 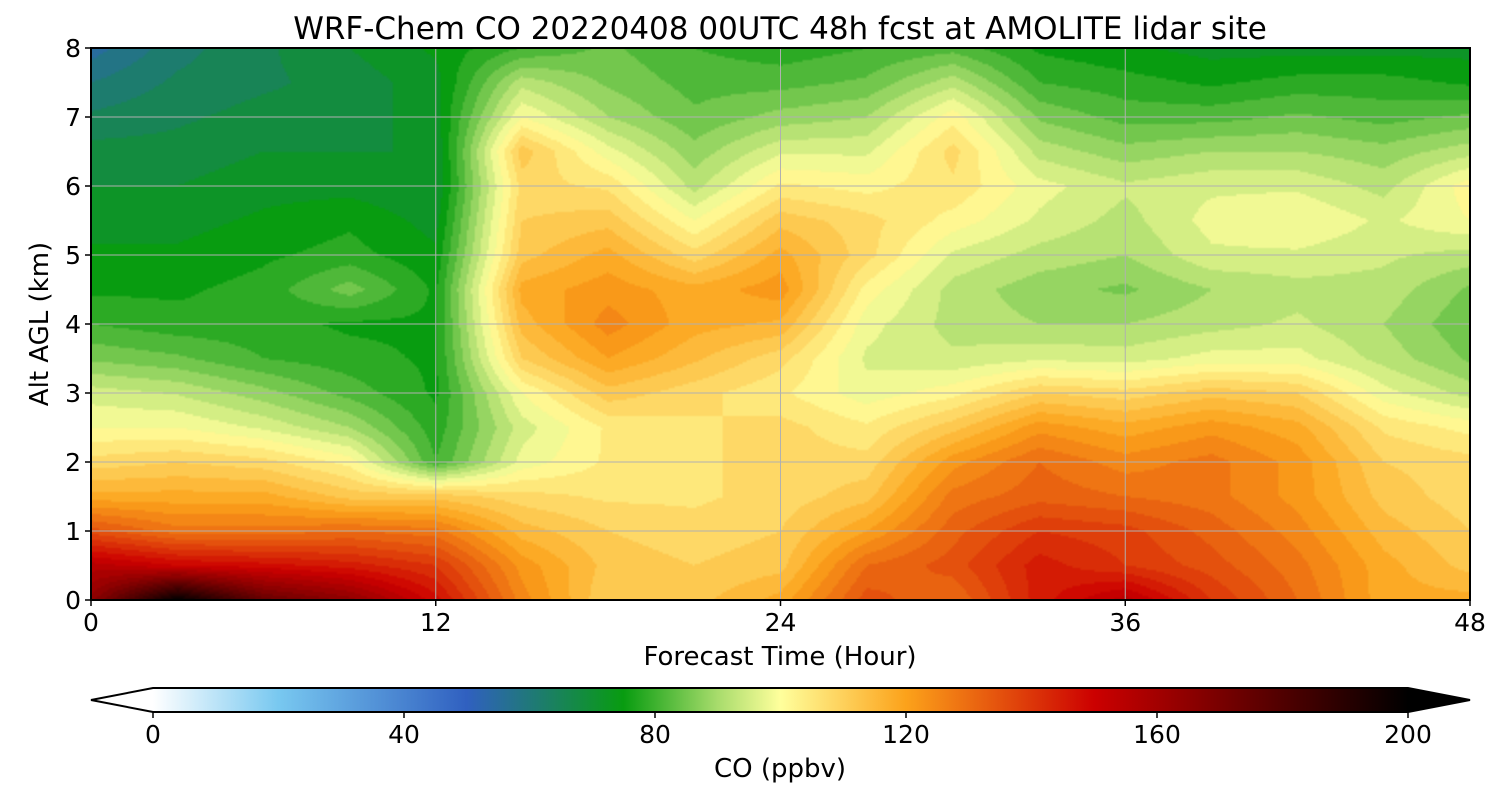 I want to click on colorbar-high-extension, so click(x=1439, y=700).